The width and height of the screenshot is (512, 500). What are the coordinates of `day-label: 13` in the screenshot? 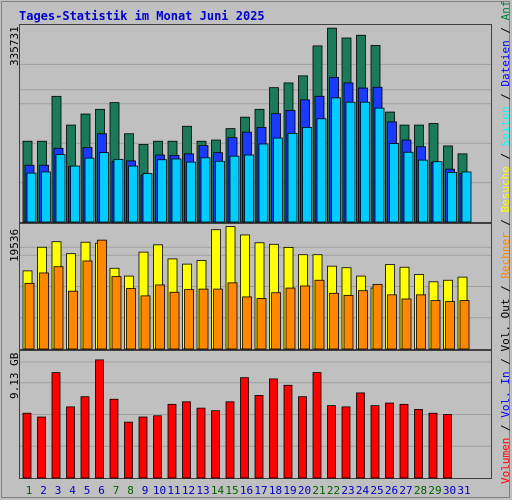 It's located at (202, 490).